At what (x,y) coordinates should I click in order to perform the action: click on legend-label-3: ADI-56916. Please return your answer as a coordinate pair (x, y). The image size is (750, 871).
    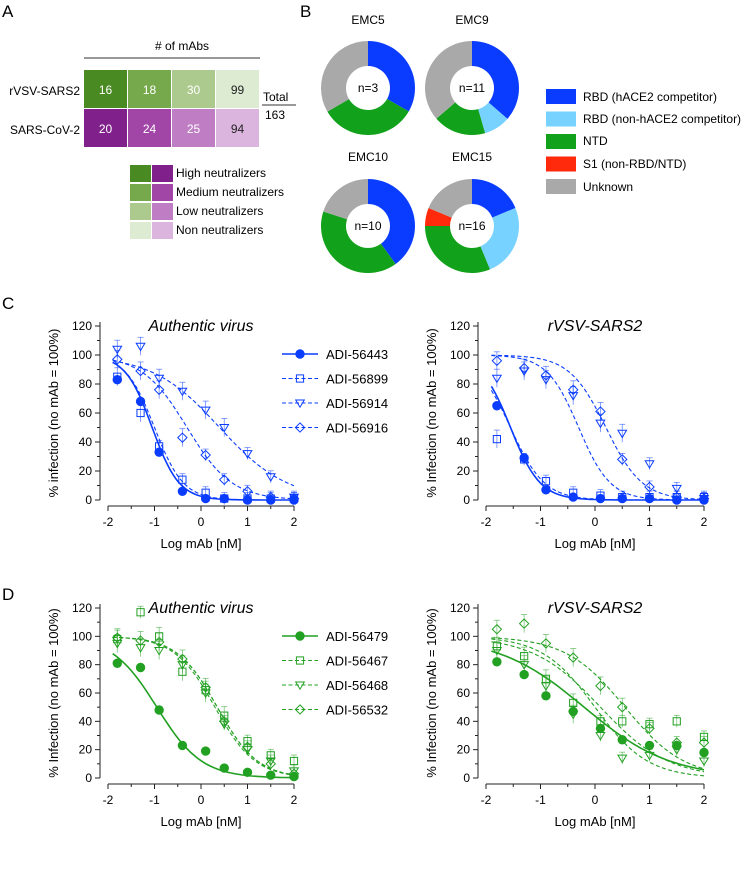
    Looking at the image, I should click on (357, 428).